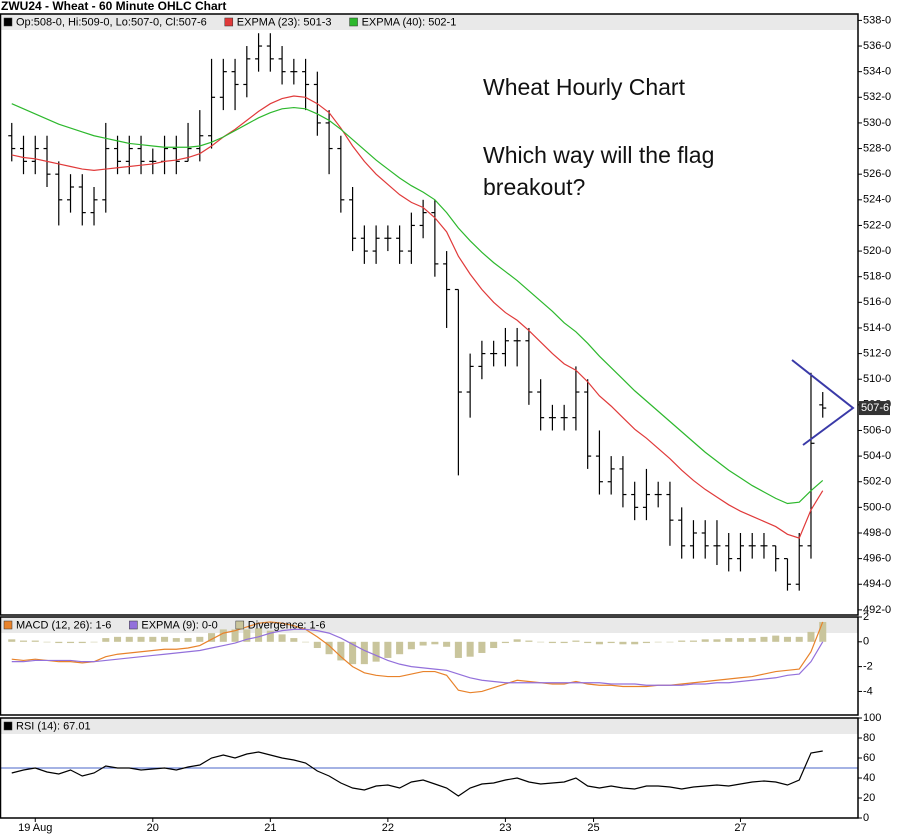 The height and width of the screenshot is (837, 900). Describe the element at coordinates (866, 818) in the screenshot. I see `y-tick-label: 0` at that location.